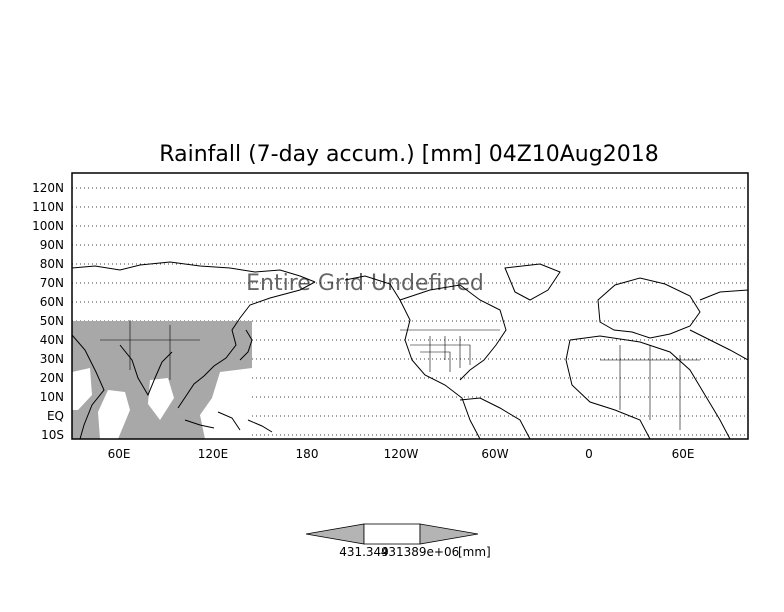 This screenshot has width=784, height=612. What do you see at coordinates (589, 454) in the screenshot?
I see `lon-label: 0` at bounding box center [589, 454].